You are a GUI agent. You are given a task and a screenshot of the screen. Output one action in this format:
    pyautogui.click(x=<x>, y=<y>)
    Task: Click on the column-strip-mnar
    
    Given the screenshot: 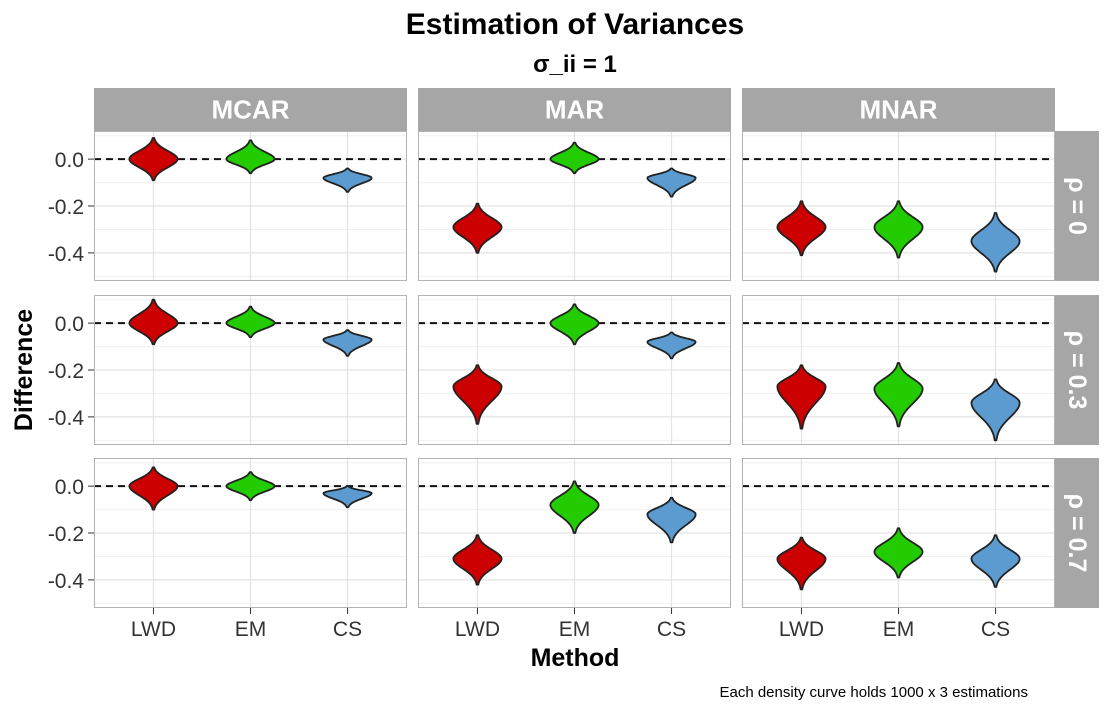 What is the action you would take?
    pyautogui.click(x=898, y=109)
    